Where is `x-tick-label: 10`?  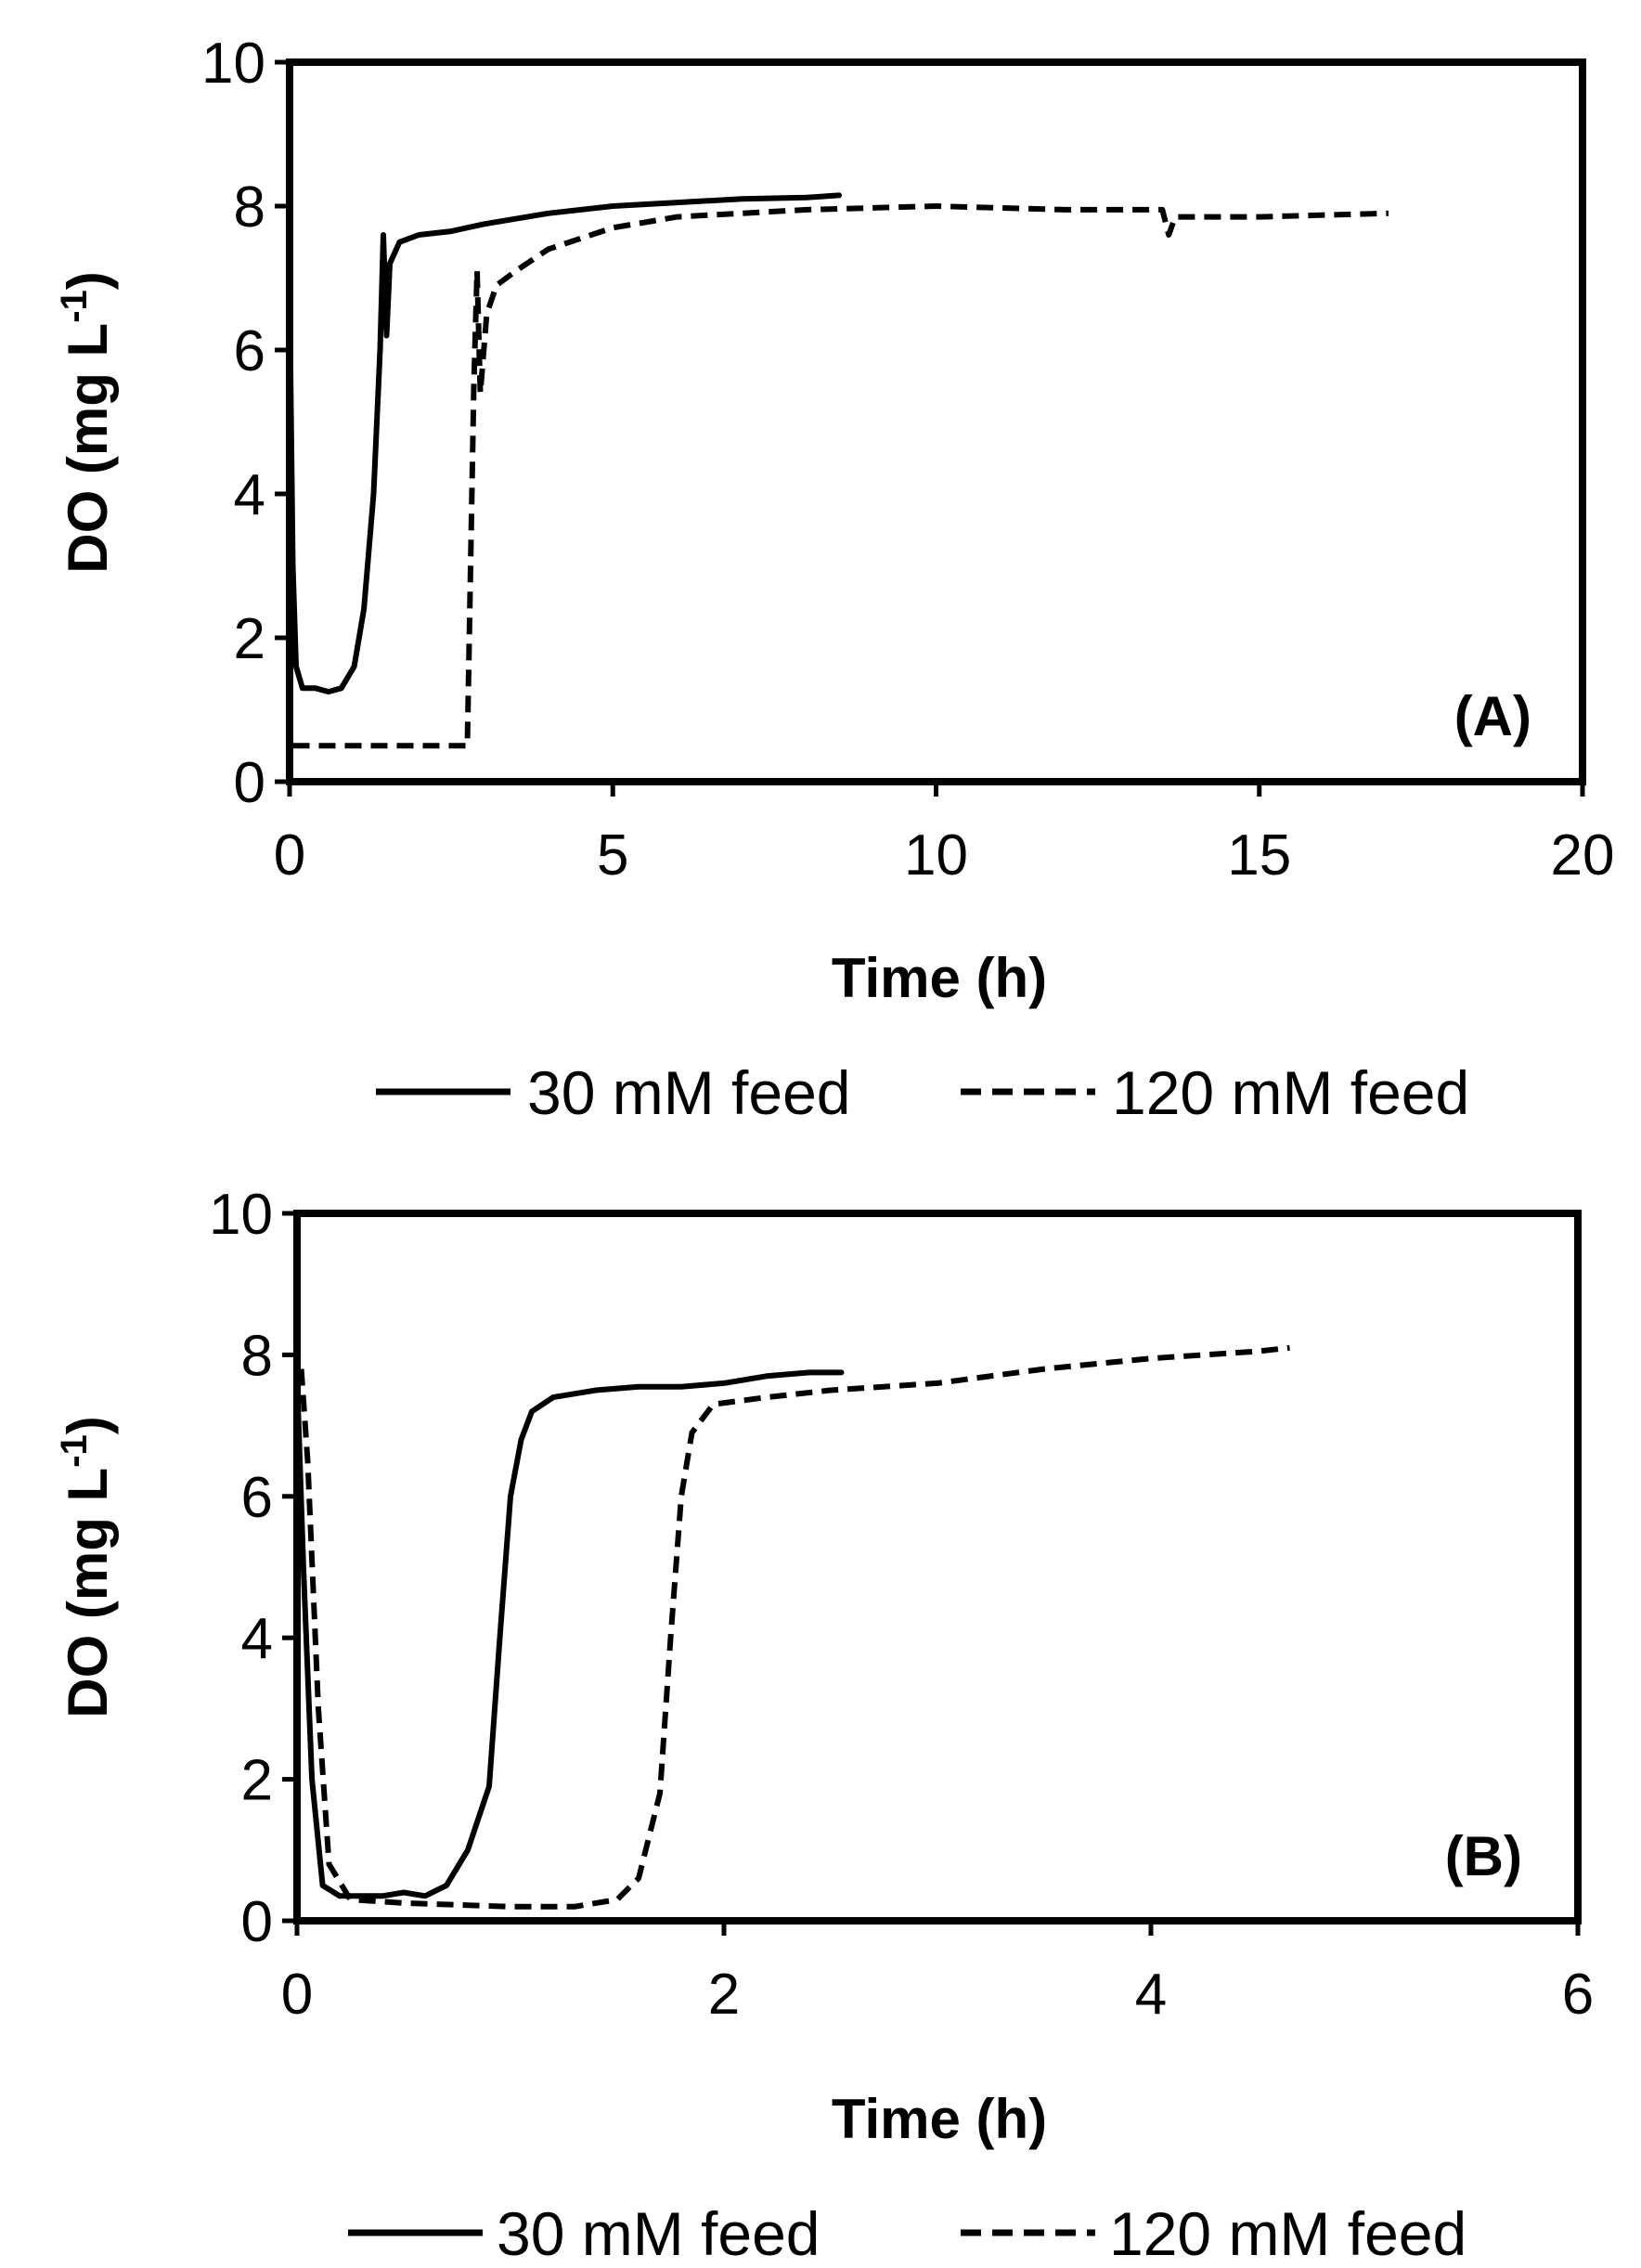
x-tick-label: 10 is located at coordinates (936, 855).